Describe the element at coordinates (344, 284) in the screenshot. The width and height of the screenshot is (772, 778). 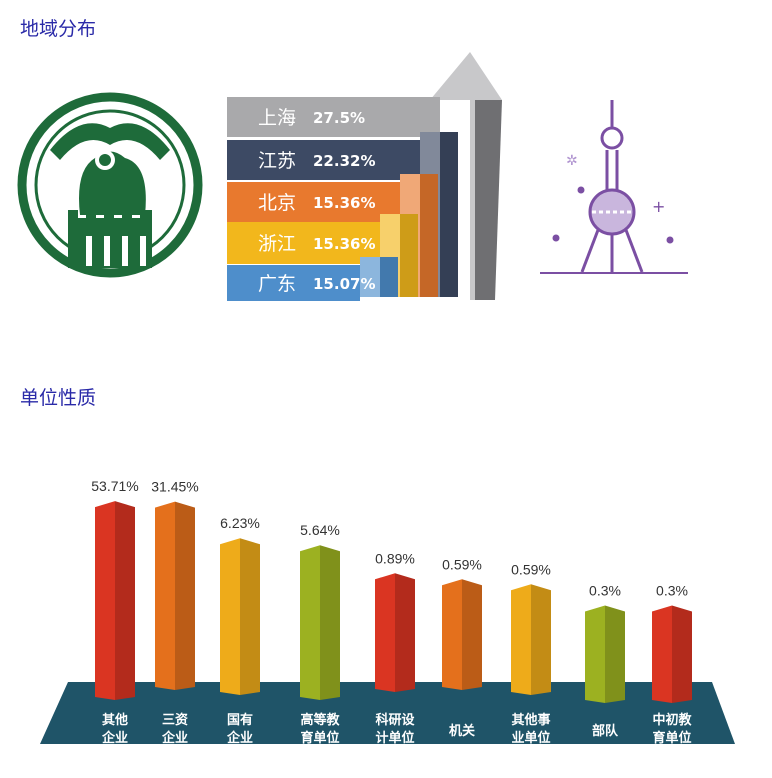
I see `region-value-label: 15.07%` at that location.